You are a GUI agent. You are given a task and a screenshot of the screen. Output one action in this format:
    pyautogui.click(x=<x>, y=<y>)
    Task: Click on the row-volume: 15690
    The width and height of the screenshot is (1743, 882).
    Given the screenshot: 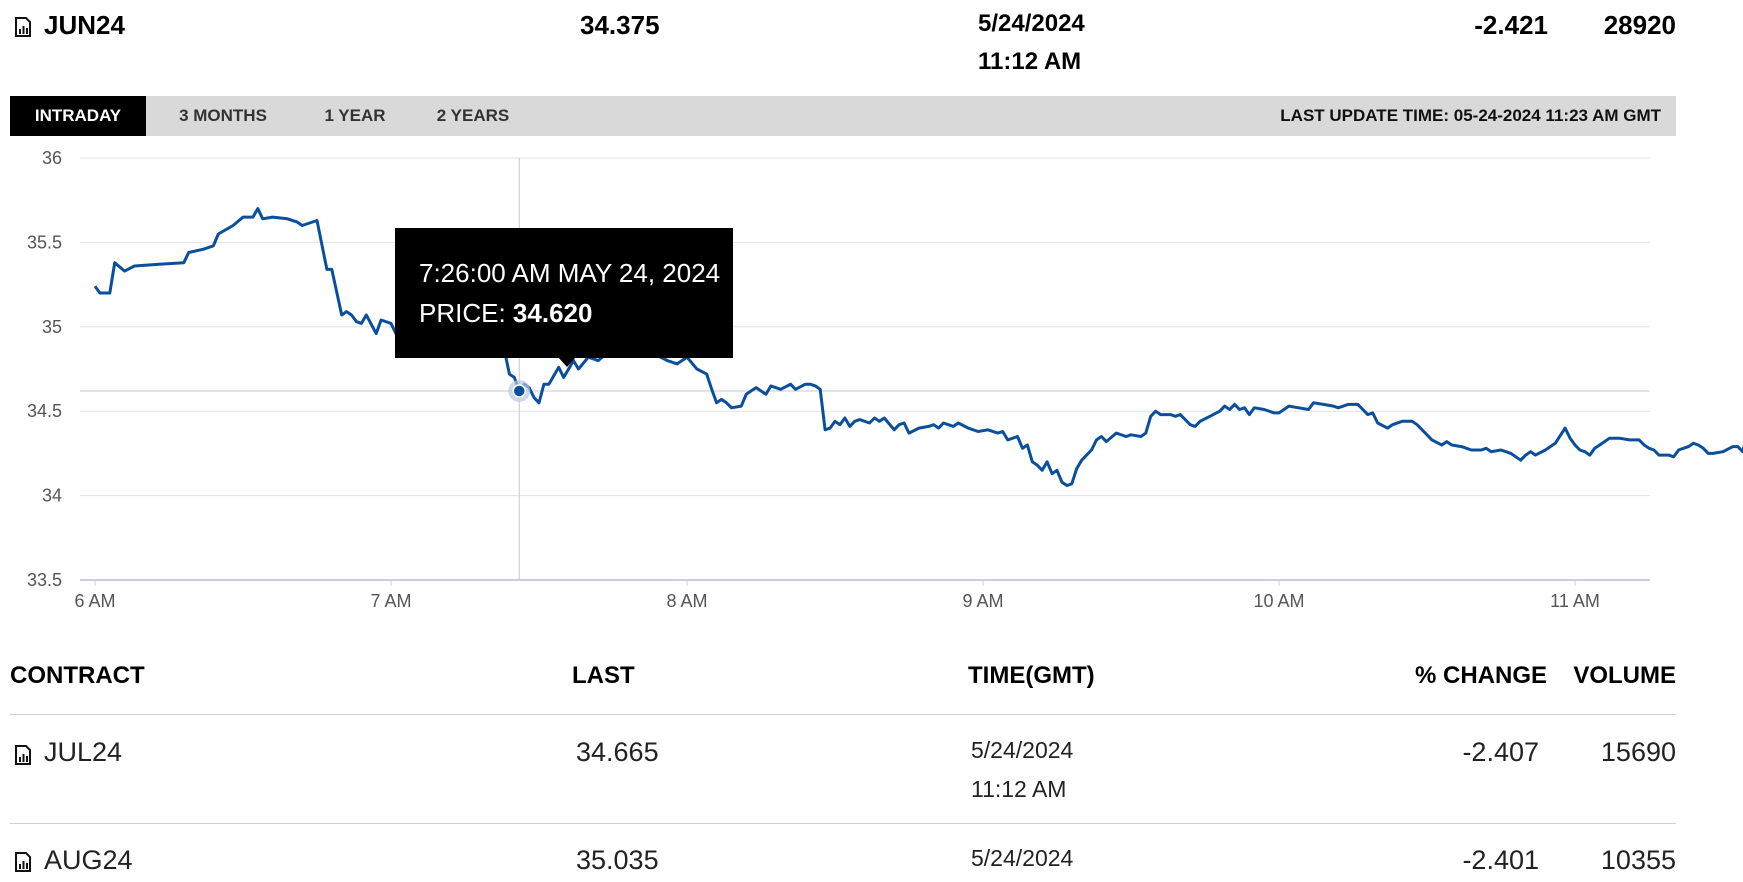 What is the action you would take?
    pyautogui.click(x=1638, y=752)
    